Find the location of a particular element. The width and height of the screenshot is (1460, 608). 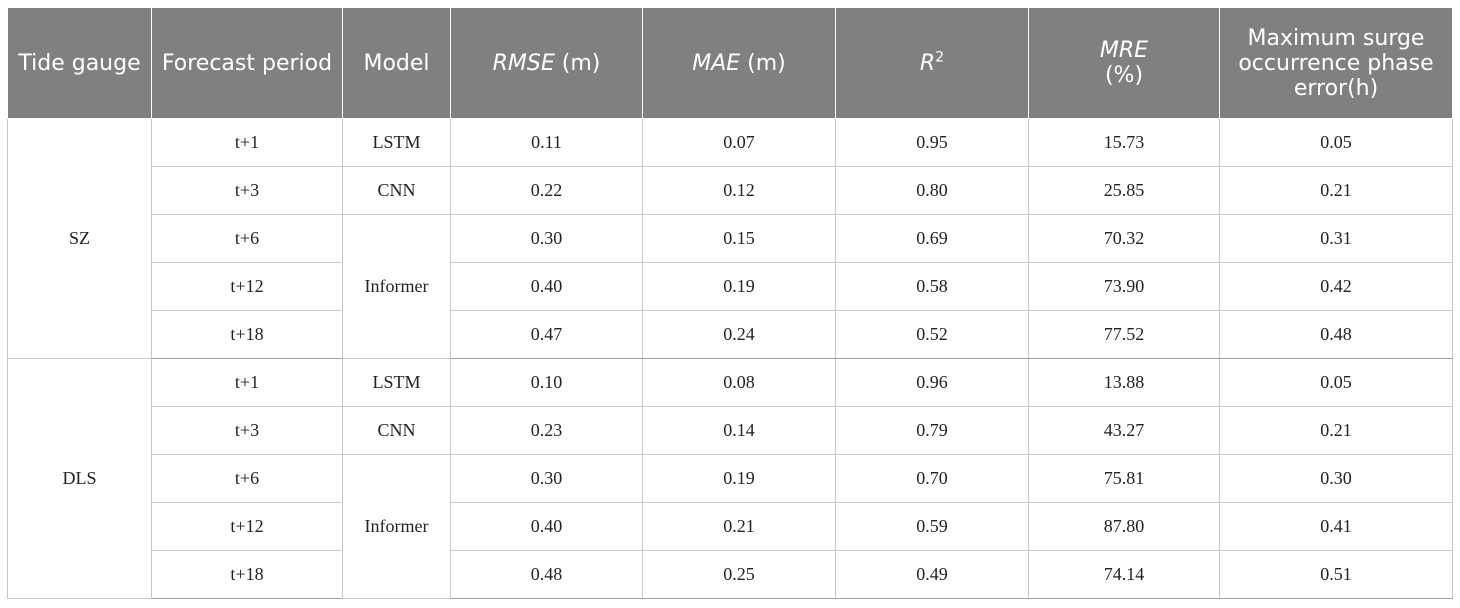

cell-mae: 0.12 is located at coordinates (739, 190).